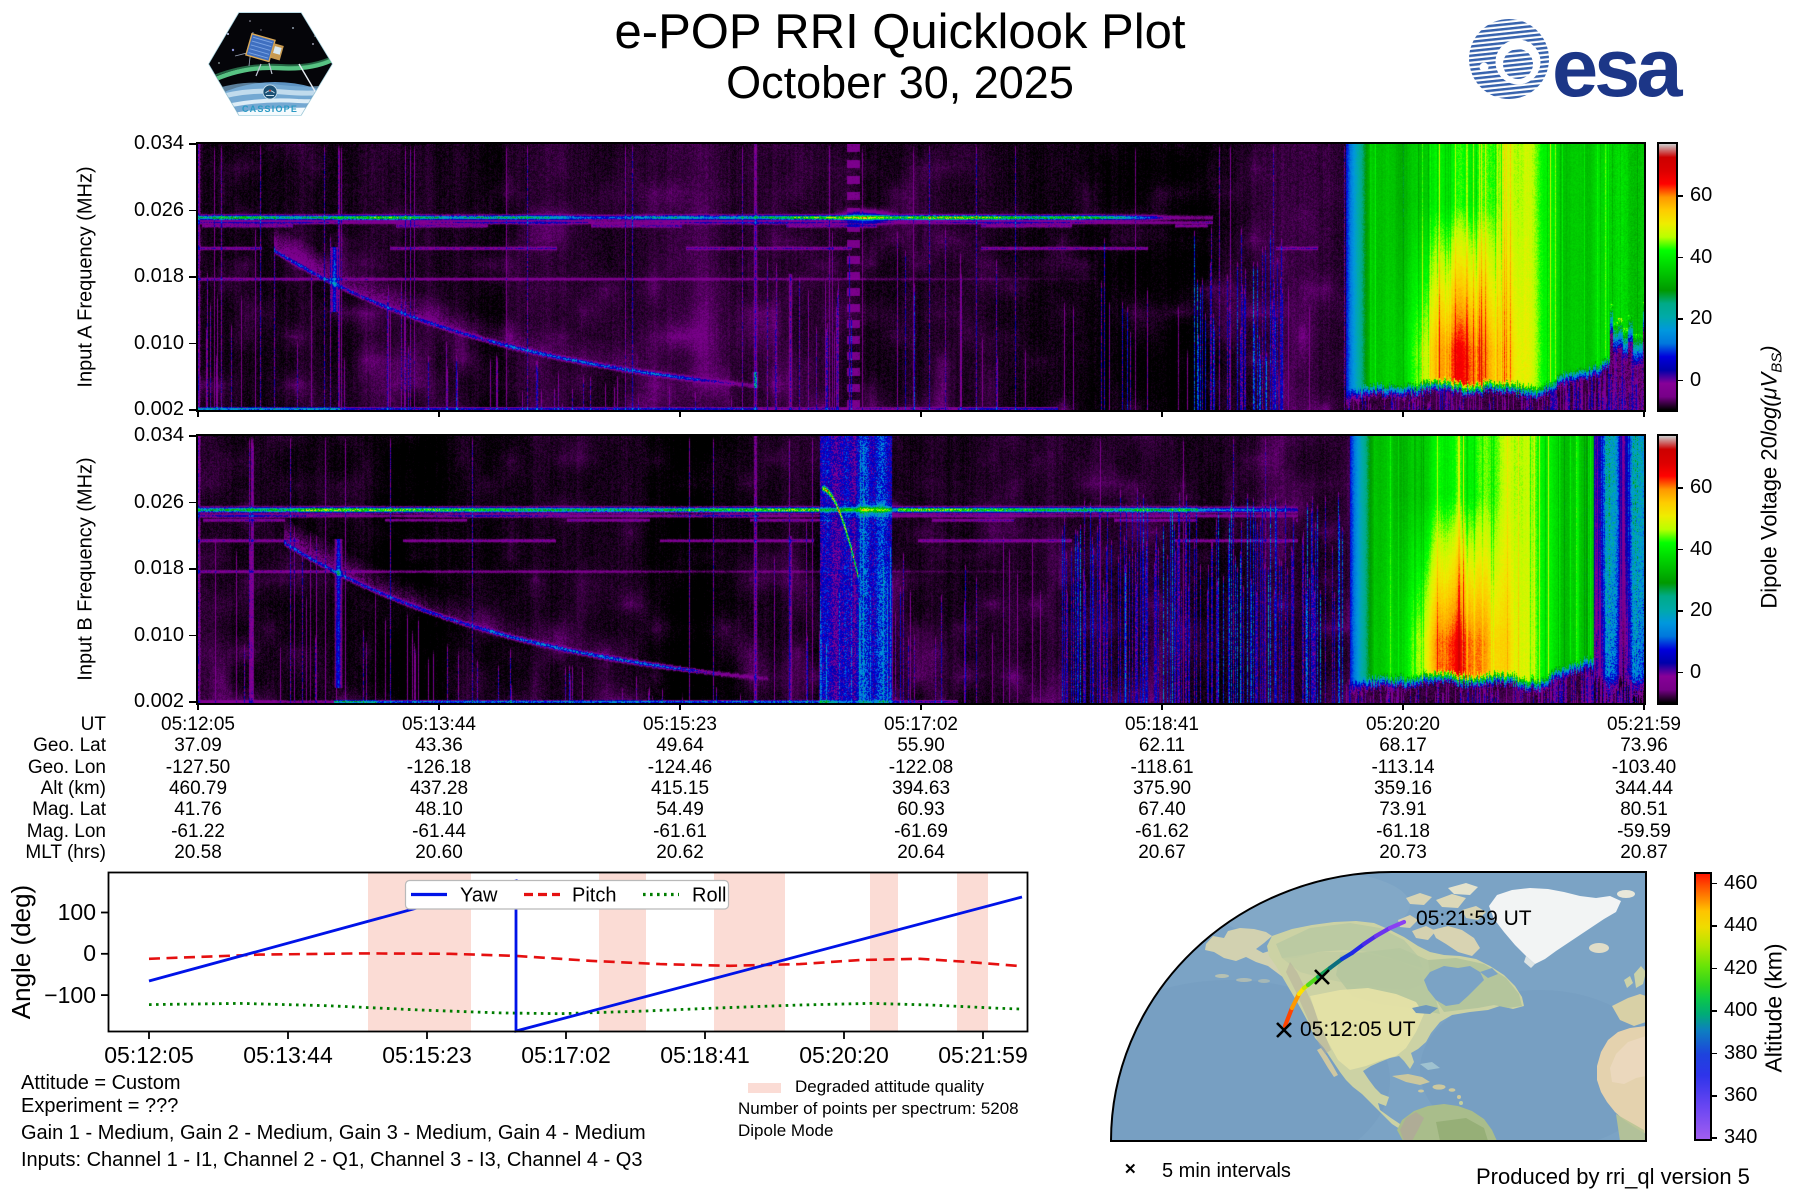  Describe the element at coordinates (288, 1055) in the screenshot. I see `svg-text: 05:13:44` at that location.